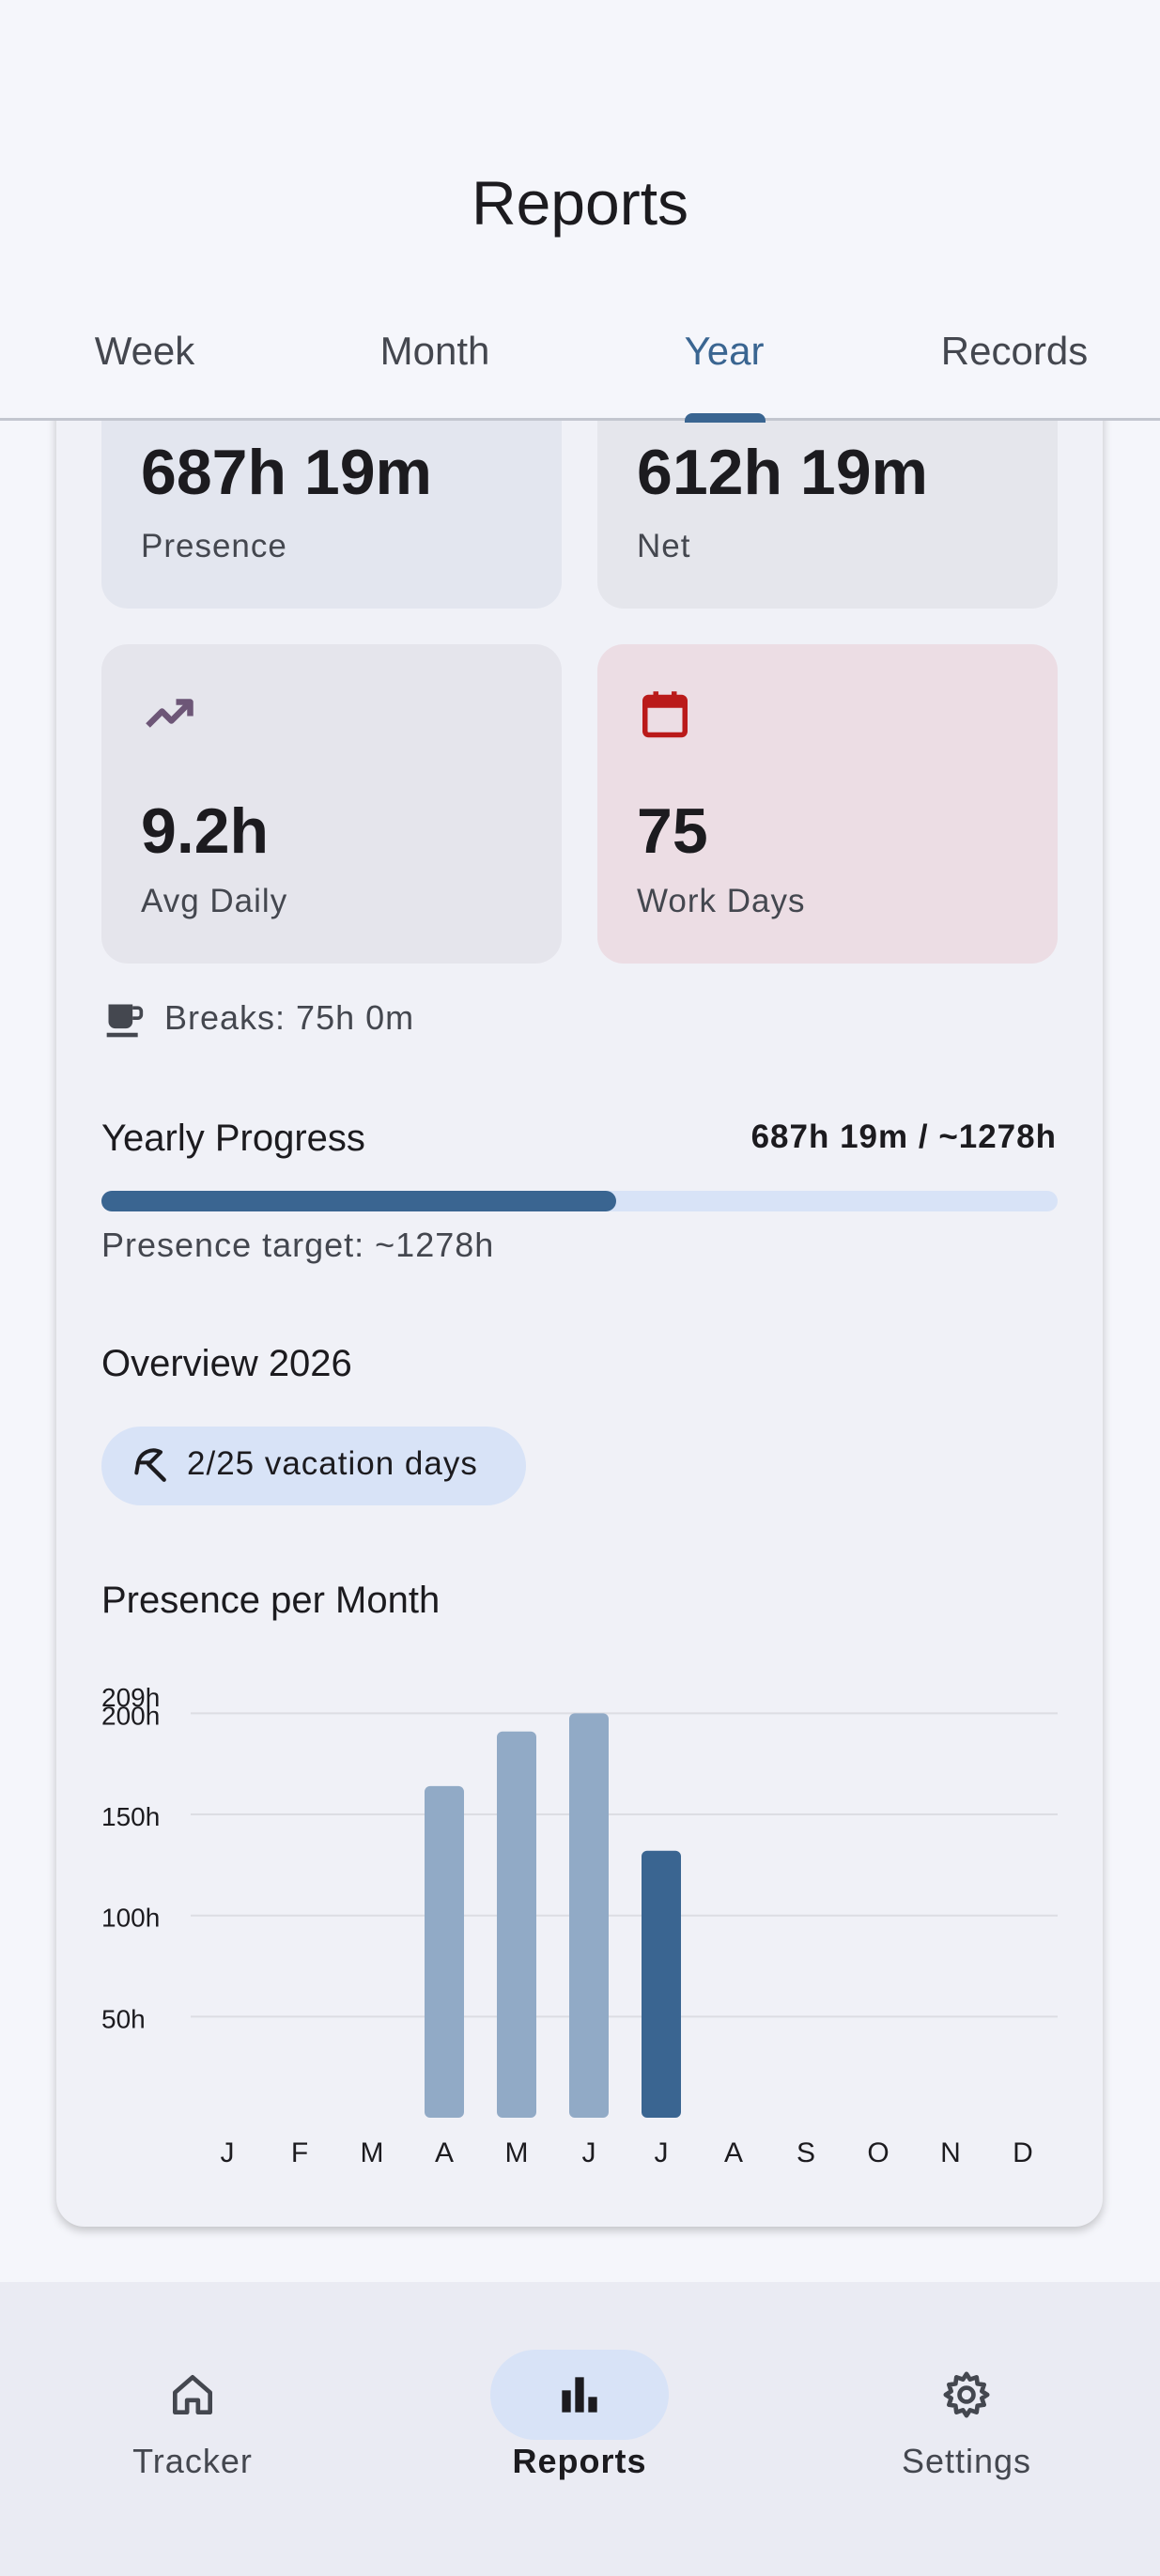 This screenshot has height=2576, width=1160. Describe the element at coordinates (724, 351) in the screenshot. I see `tab-year: Year` at that location.